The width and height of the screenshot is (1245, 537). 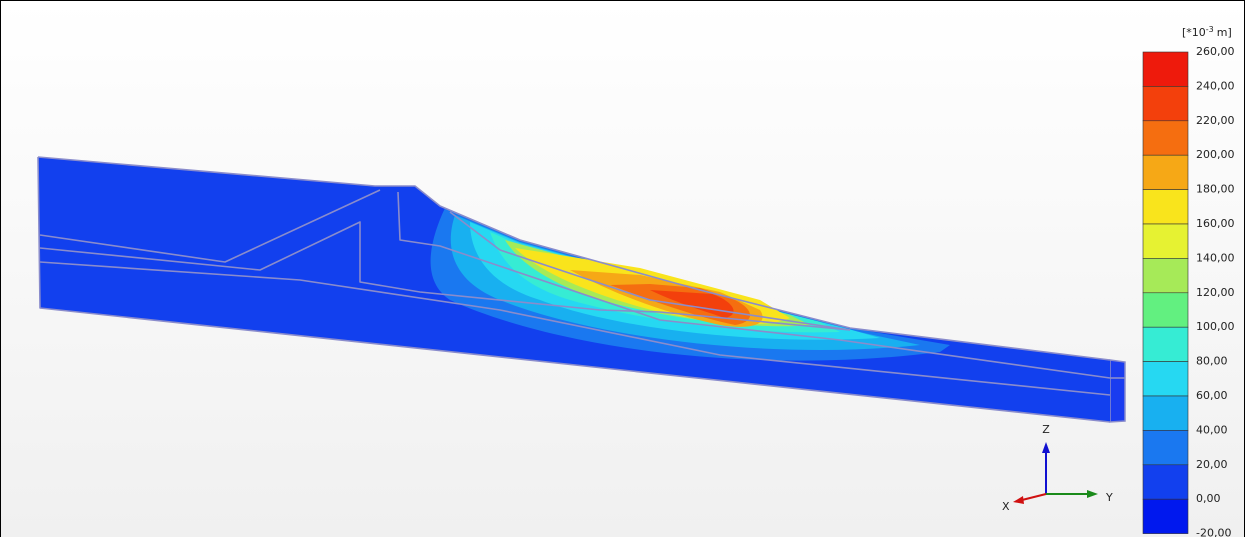 What do you see at coordinates (1215, 189) in the screenshot?
I see `legend-label: 180,00` at bounding box center [1215, 189].